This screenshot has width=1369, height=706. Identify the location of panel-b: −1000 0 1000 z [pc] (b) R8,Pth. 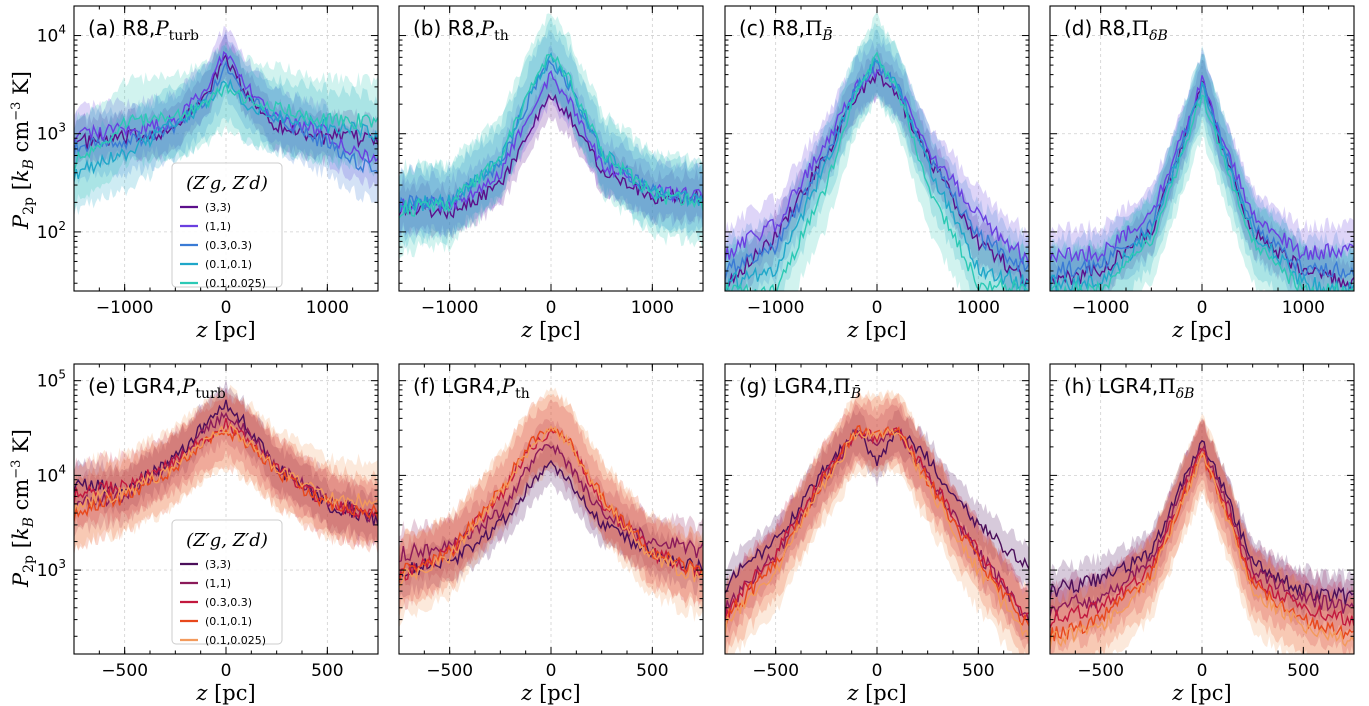
(551, 173).